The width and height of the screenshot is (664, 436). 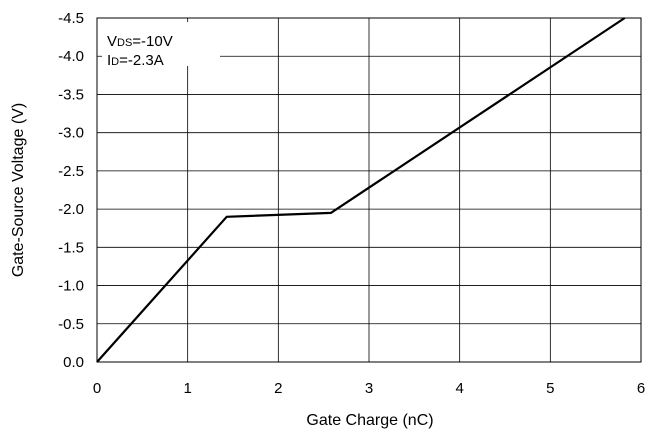 I want to click on y-axis-label: Gate-Source Voltage (V), so click(x=18, y=190).